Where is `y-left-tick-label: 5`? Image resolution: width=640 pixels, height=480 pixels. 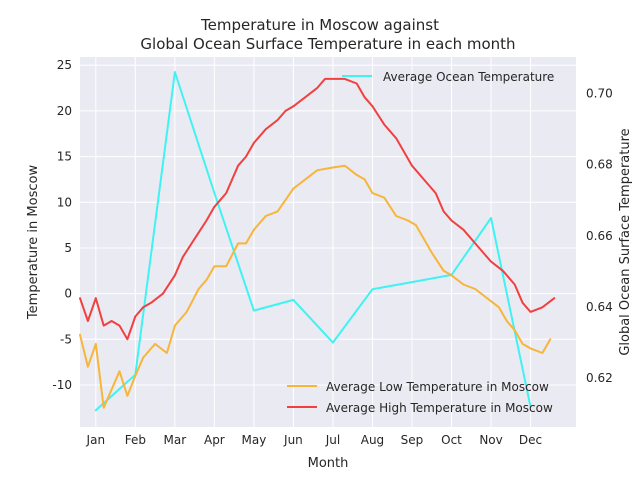
y-left-tick-label: 5 is located at coordinates (68, 248).